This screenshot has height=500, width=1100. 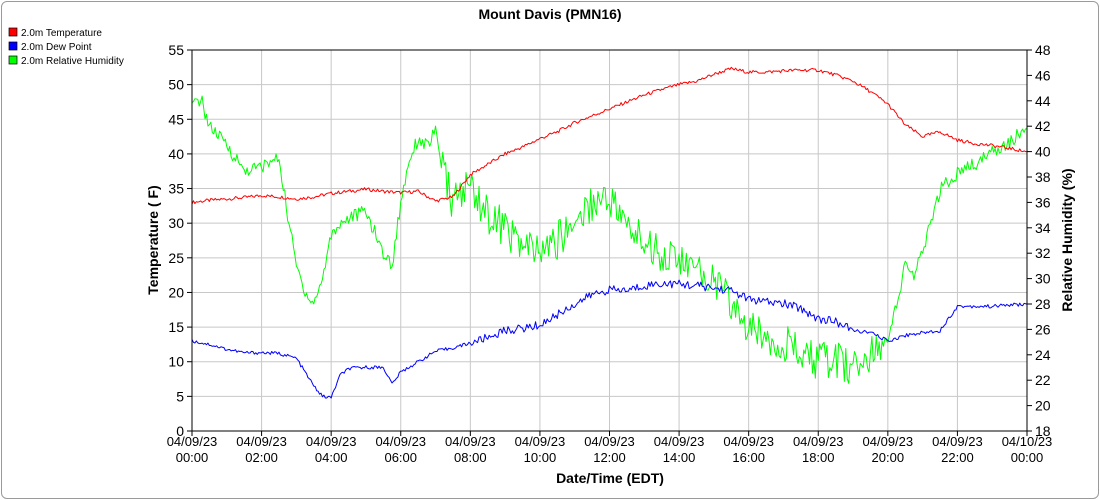 I want to click on y-axis-right-label: Relative Humidity (%), so click(x=1067, y=239).